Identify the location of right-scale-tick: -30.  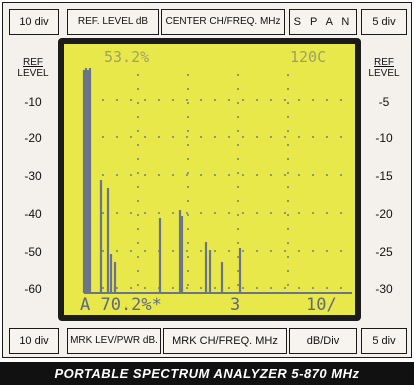
(384, 289).